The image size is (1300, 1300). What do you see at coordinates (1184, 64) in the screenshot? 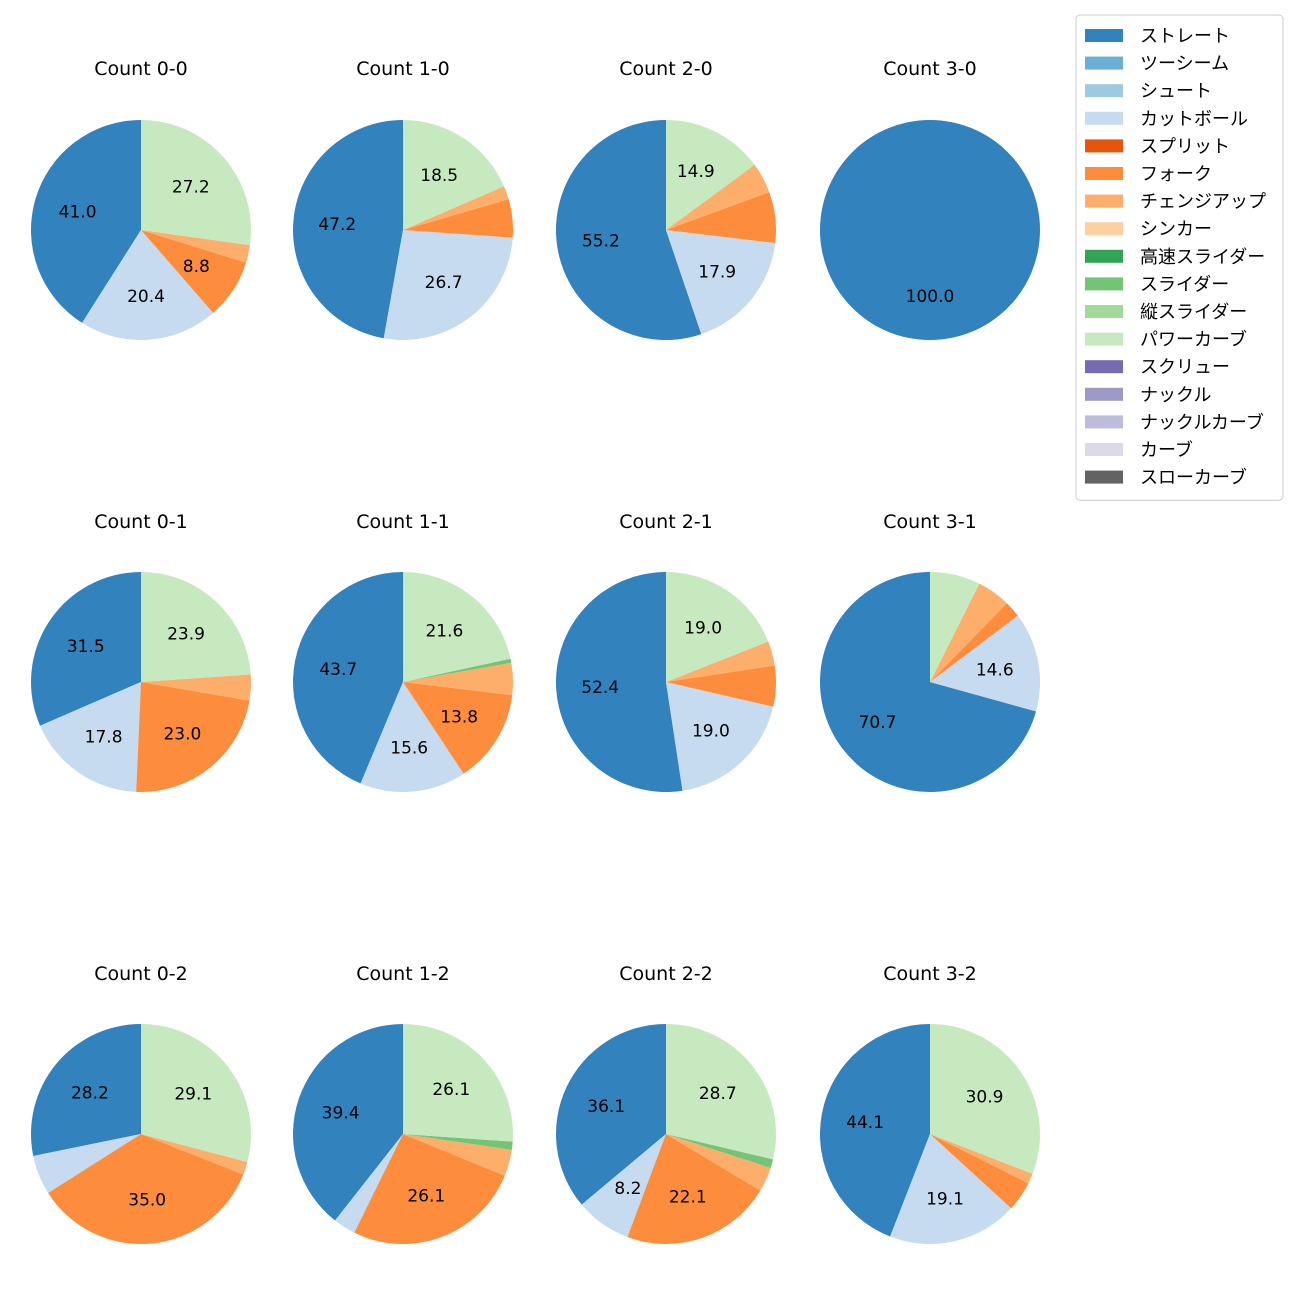
I see `legend-label: ツーシーム` at bounding box center [1184, 64].